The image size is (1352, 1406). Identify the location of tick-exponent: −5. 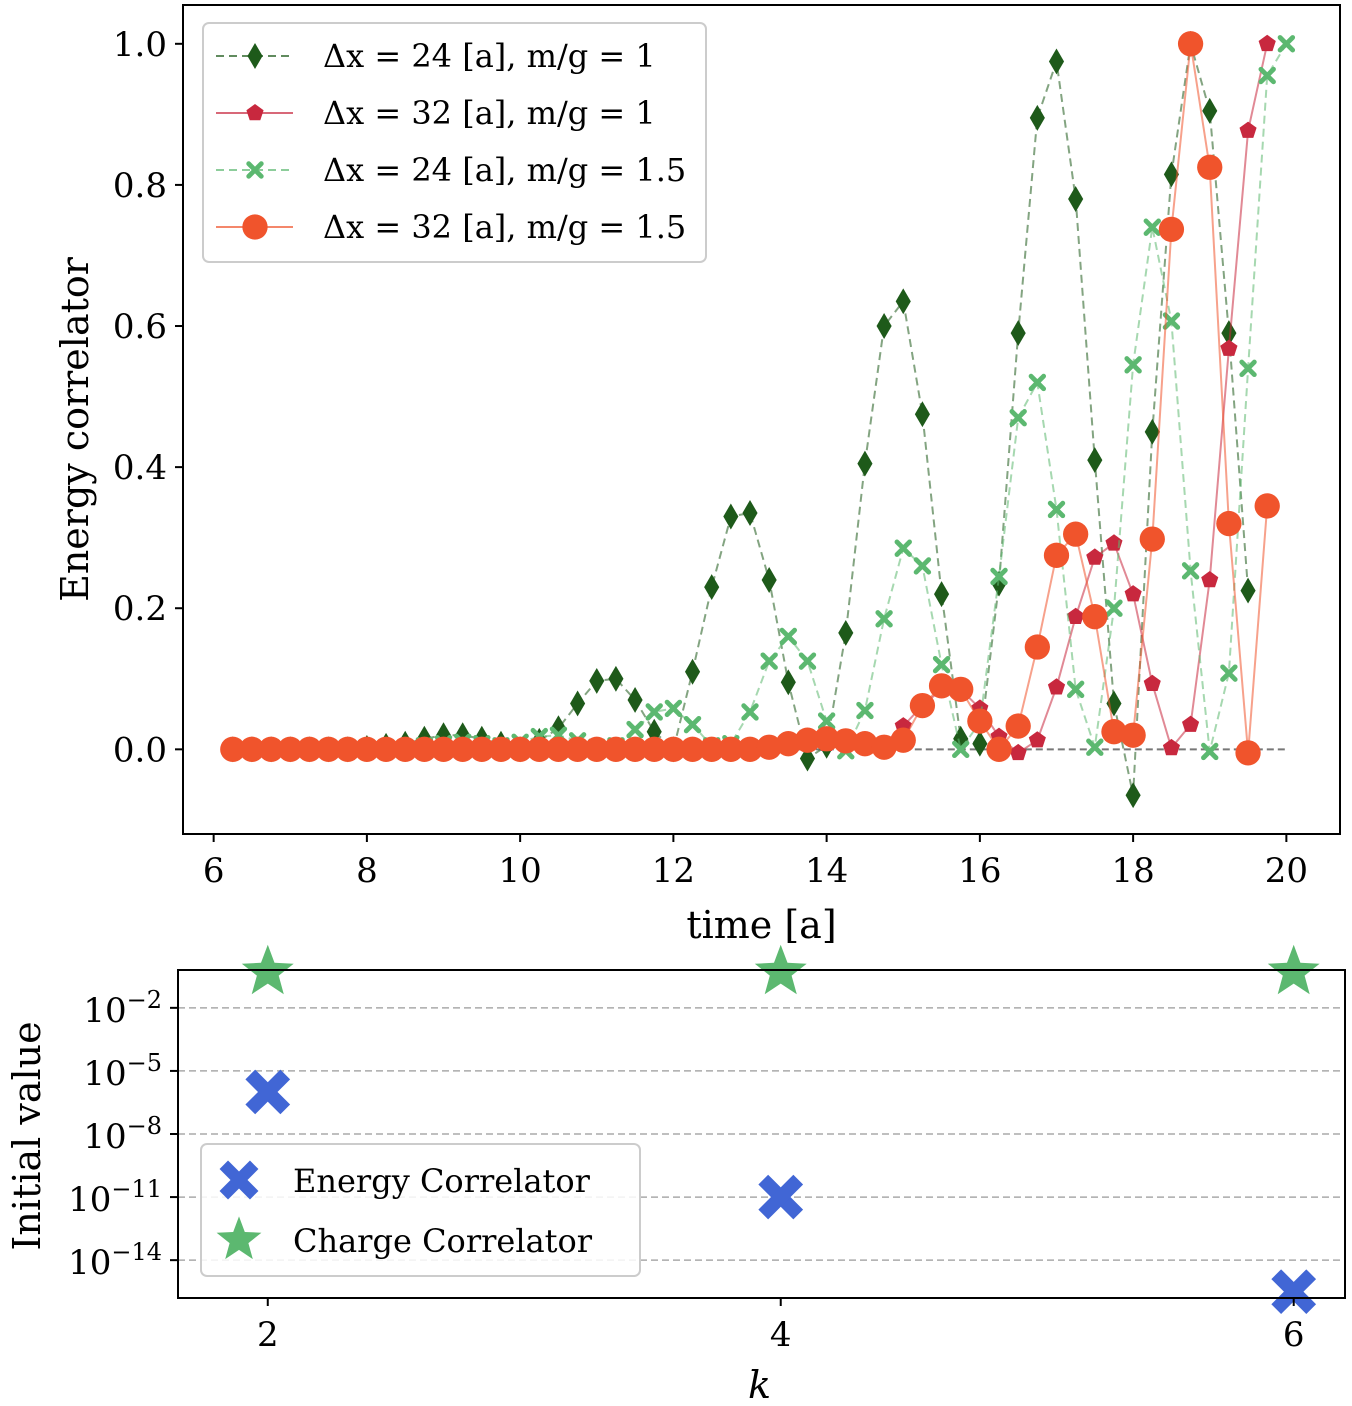
(144, 1063).